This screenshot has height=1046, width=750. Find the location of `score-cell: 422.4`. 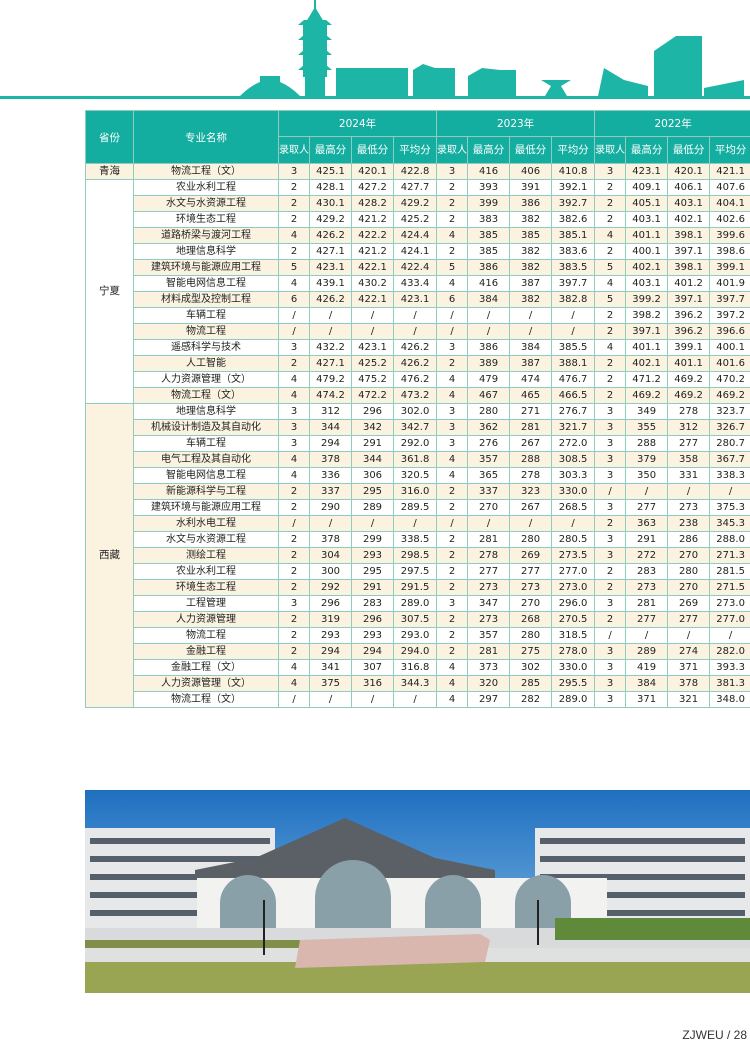

score-cell: 422.4 is located at coordinates (415, 267).